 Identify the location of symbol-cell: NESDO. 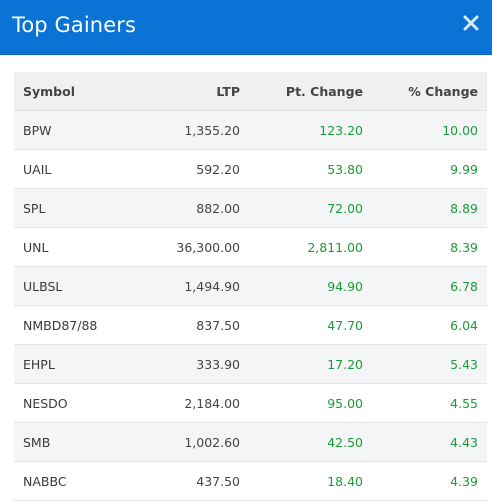
(78, 403).